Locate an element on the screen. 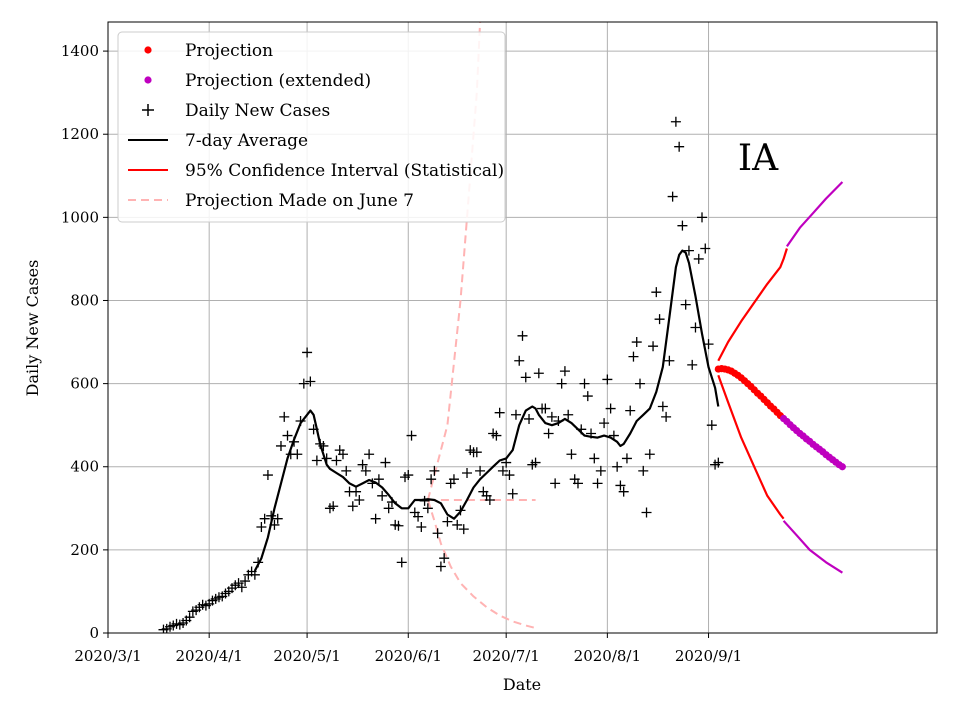  legend-box is located at coordinates (311, 127).